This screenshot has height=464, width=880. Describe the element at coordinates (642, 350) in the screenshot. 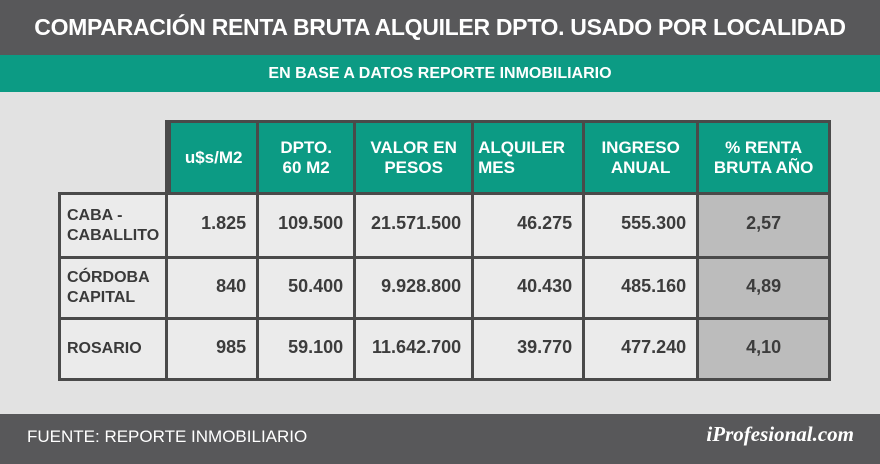

I see `cell-ingreso-anual: 477.240` at that location.